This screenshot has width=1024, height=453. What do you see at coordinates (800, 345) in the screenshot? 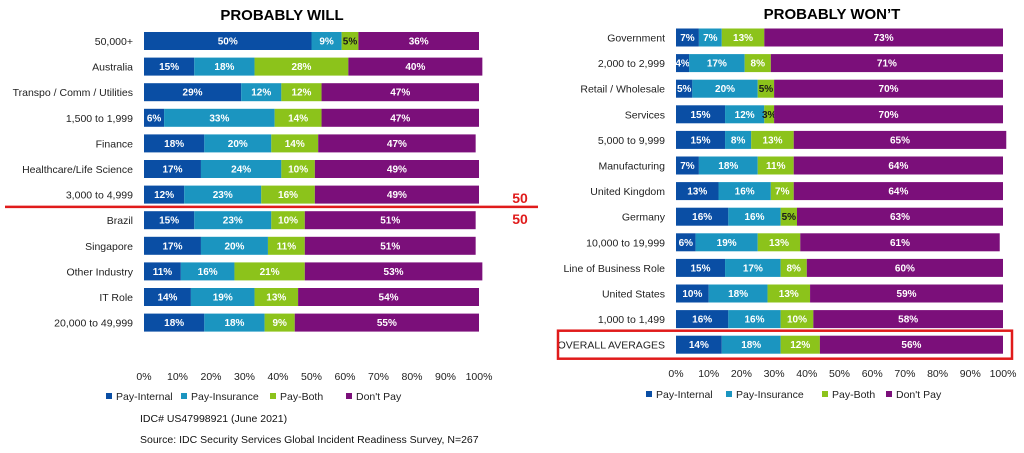
I see `data-label-pay-both: 12%` at bounding box center [800, 345].